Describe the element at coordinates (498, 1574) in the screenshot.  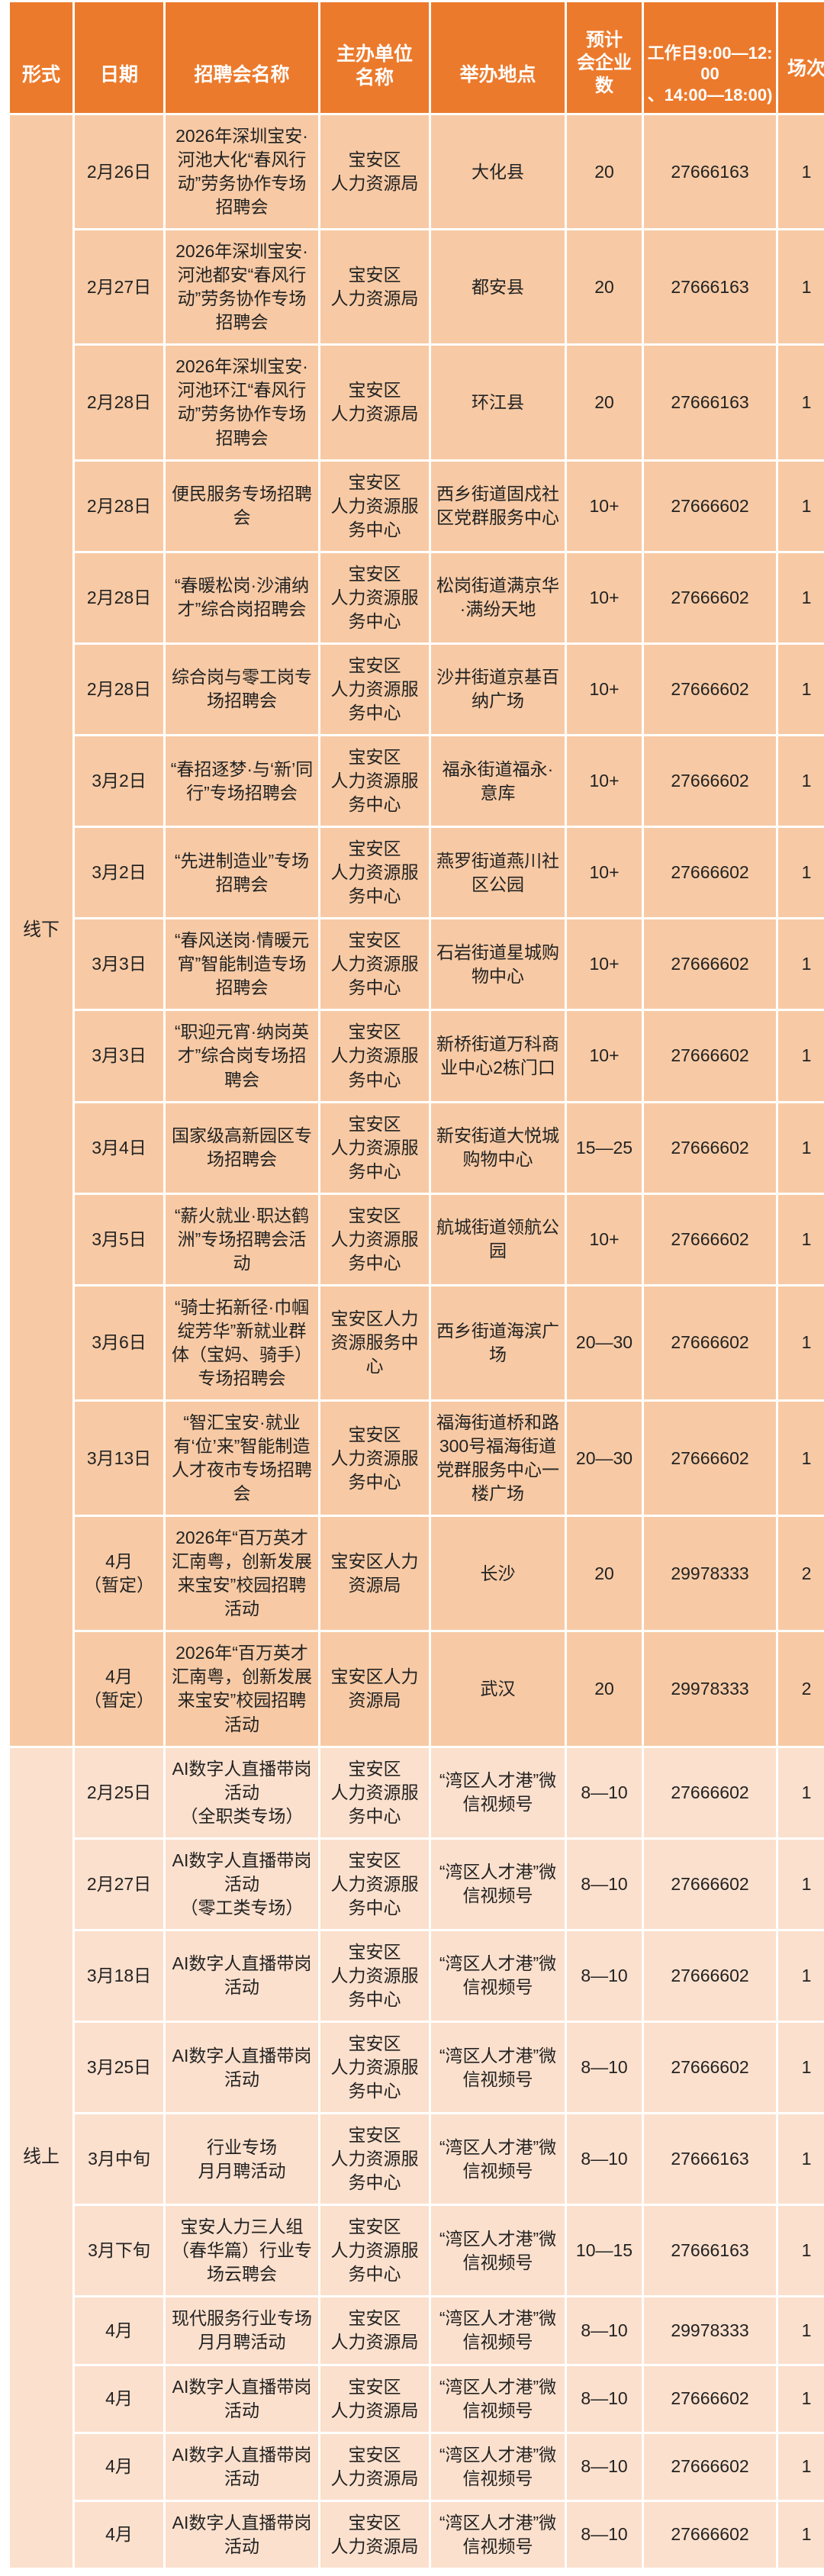
I see `cell-venue: 长沙` at that location.